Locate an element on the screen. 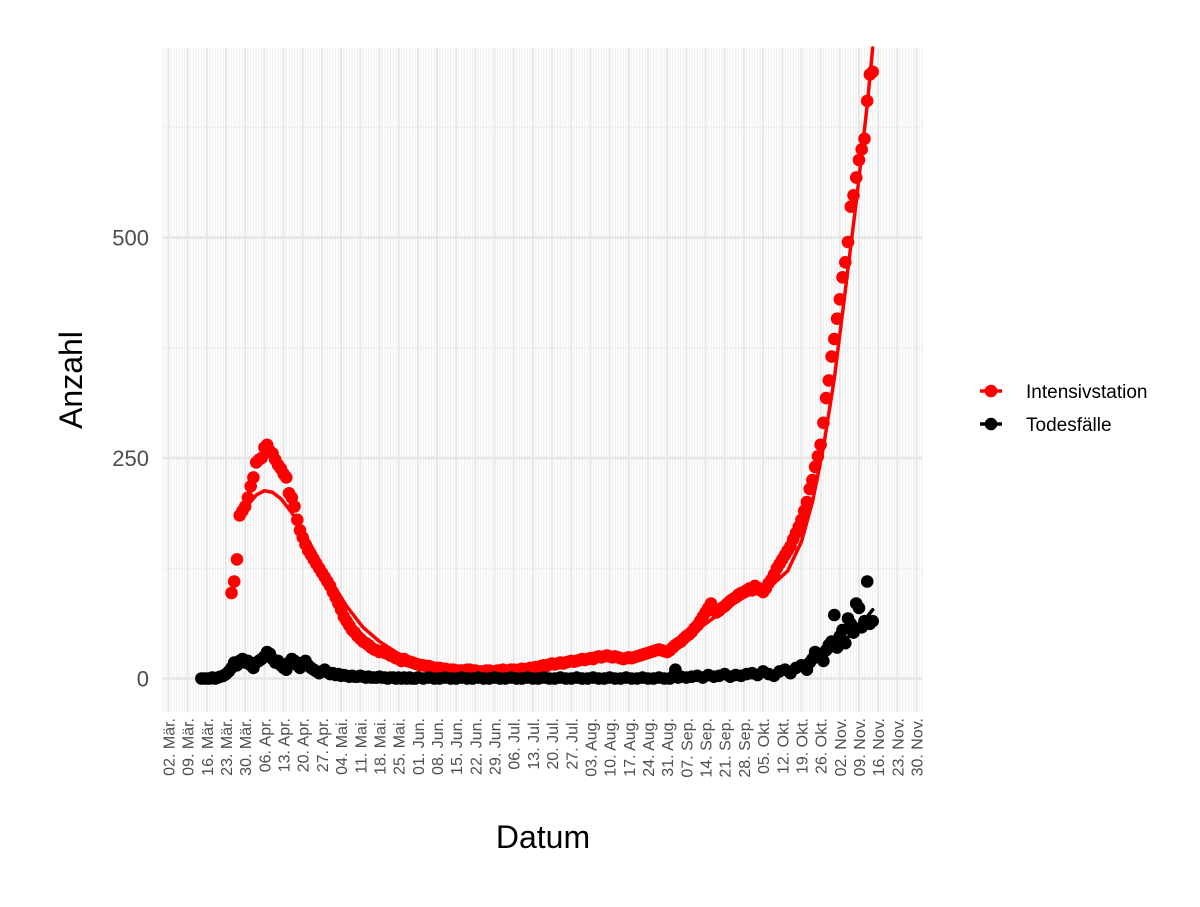  x-tick-label: 03. Aug. is located at coordinates (591, 747).